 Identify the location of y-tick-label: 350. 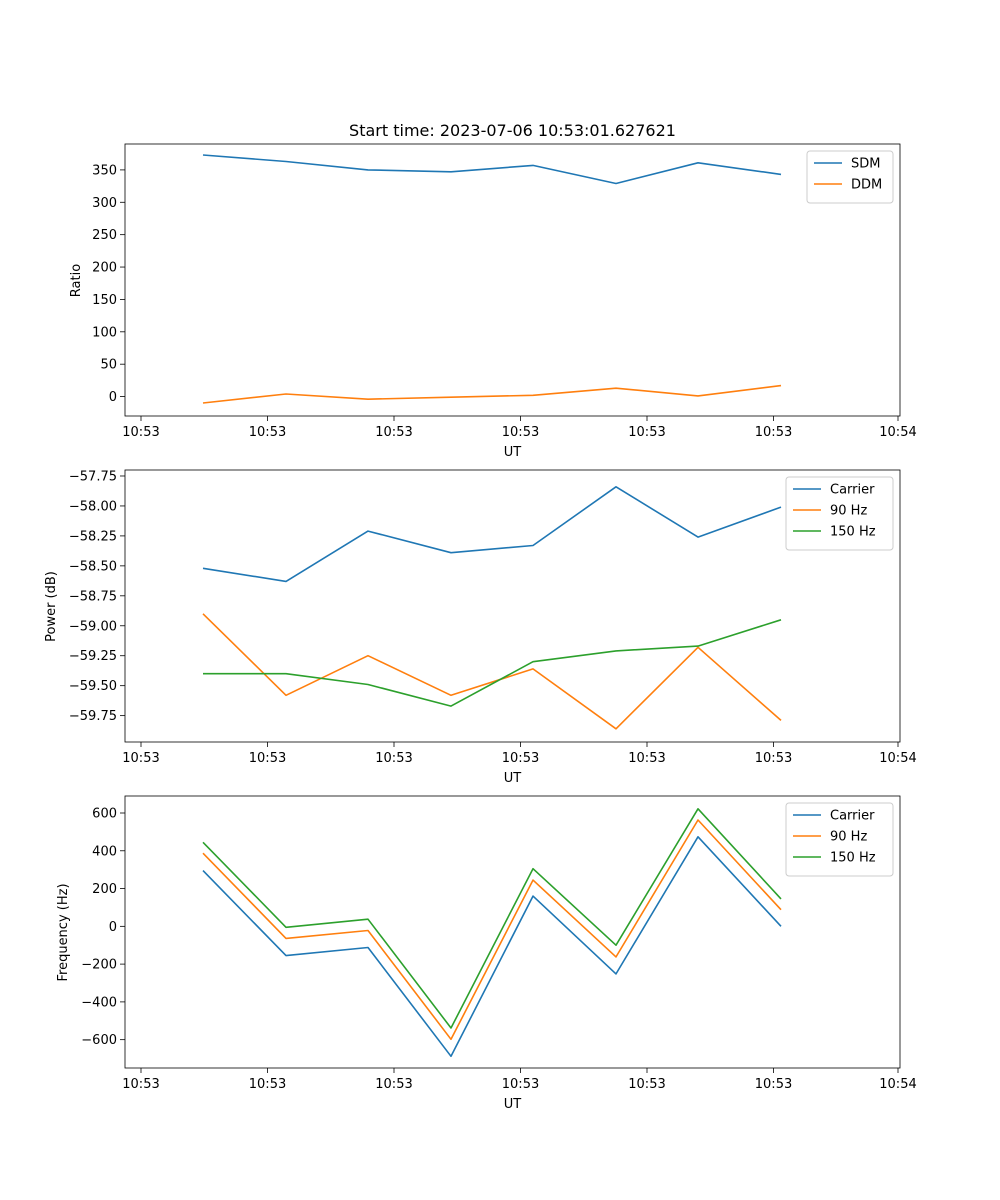
(104, 170).